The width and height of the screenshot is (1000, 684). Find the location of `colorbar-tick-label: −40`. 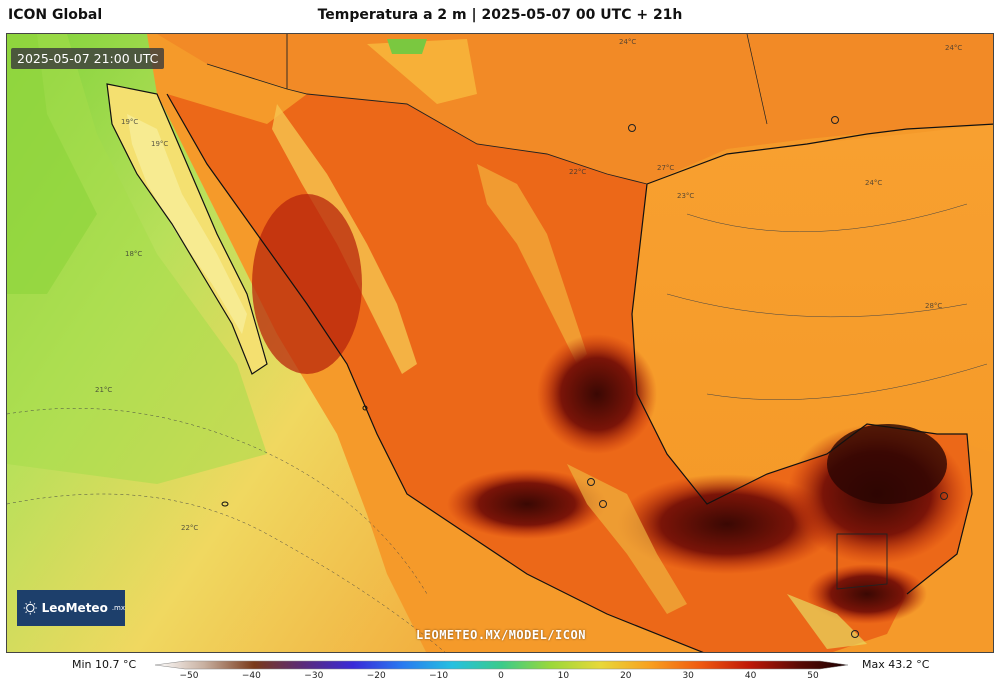

colorbar-tick-label: −40 is located at coordinates (251, 676).